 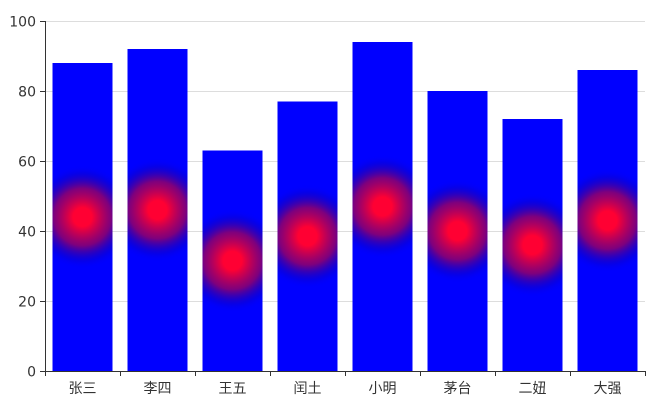 I want to click on y-tick-label: 60, so click(x=27, y=163).